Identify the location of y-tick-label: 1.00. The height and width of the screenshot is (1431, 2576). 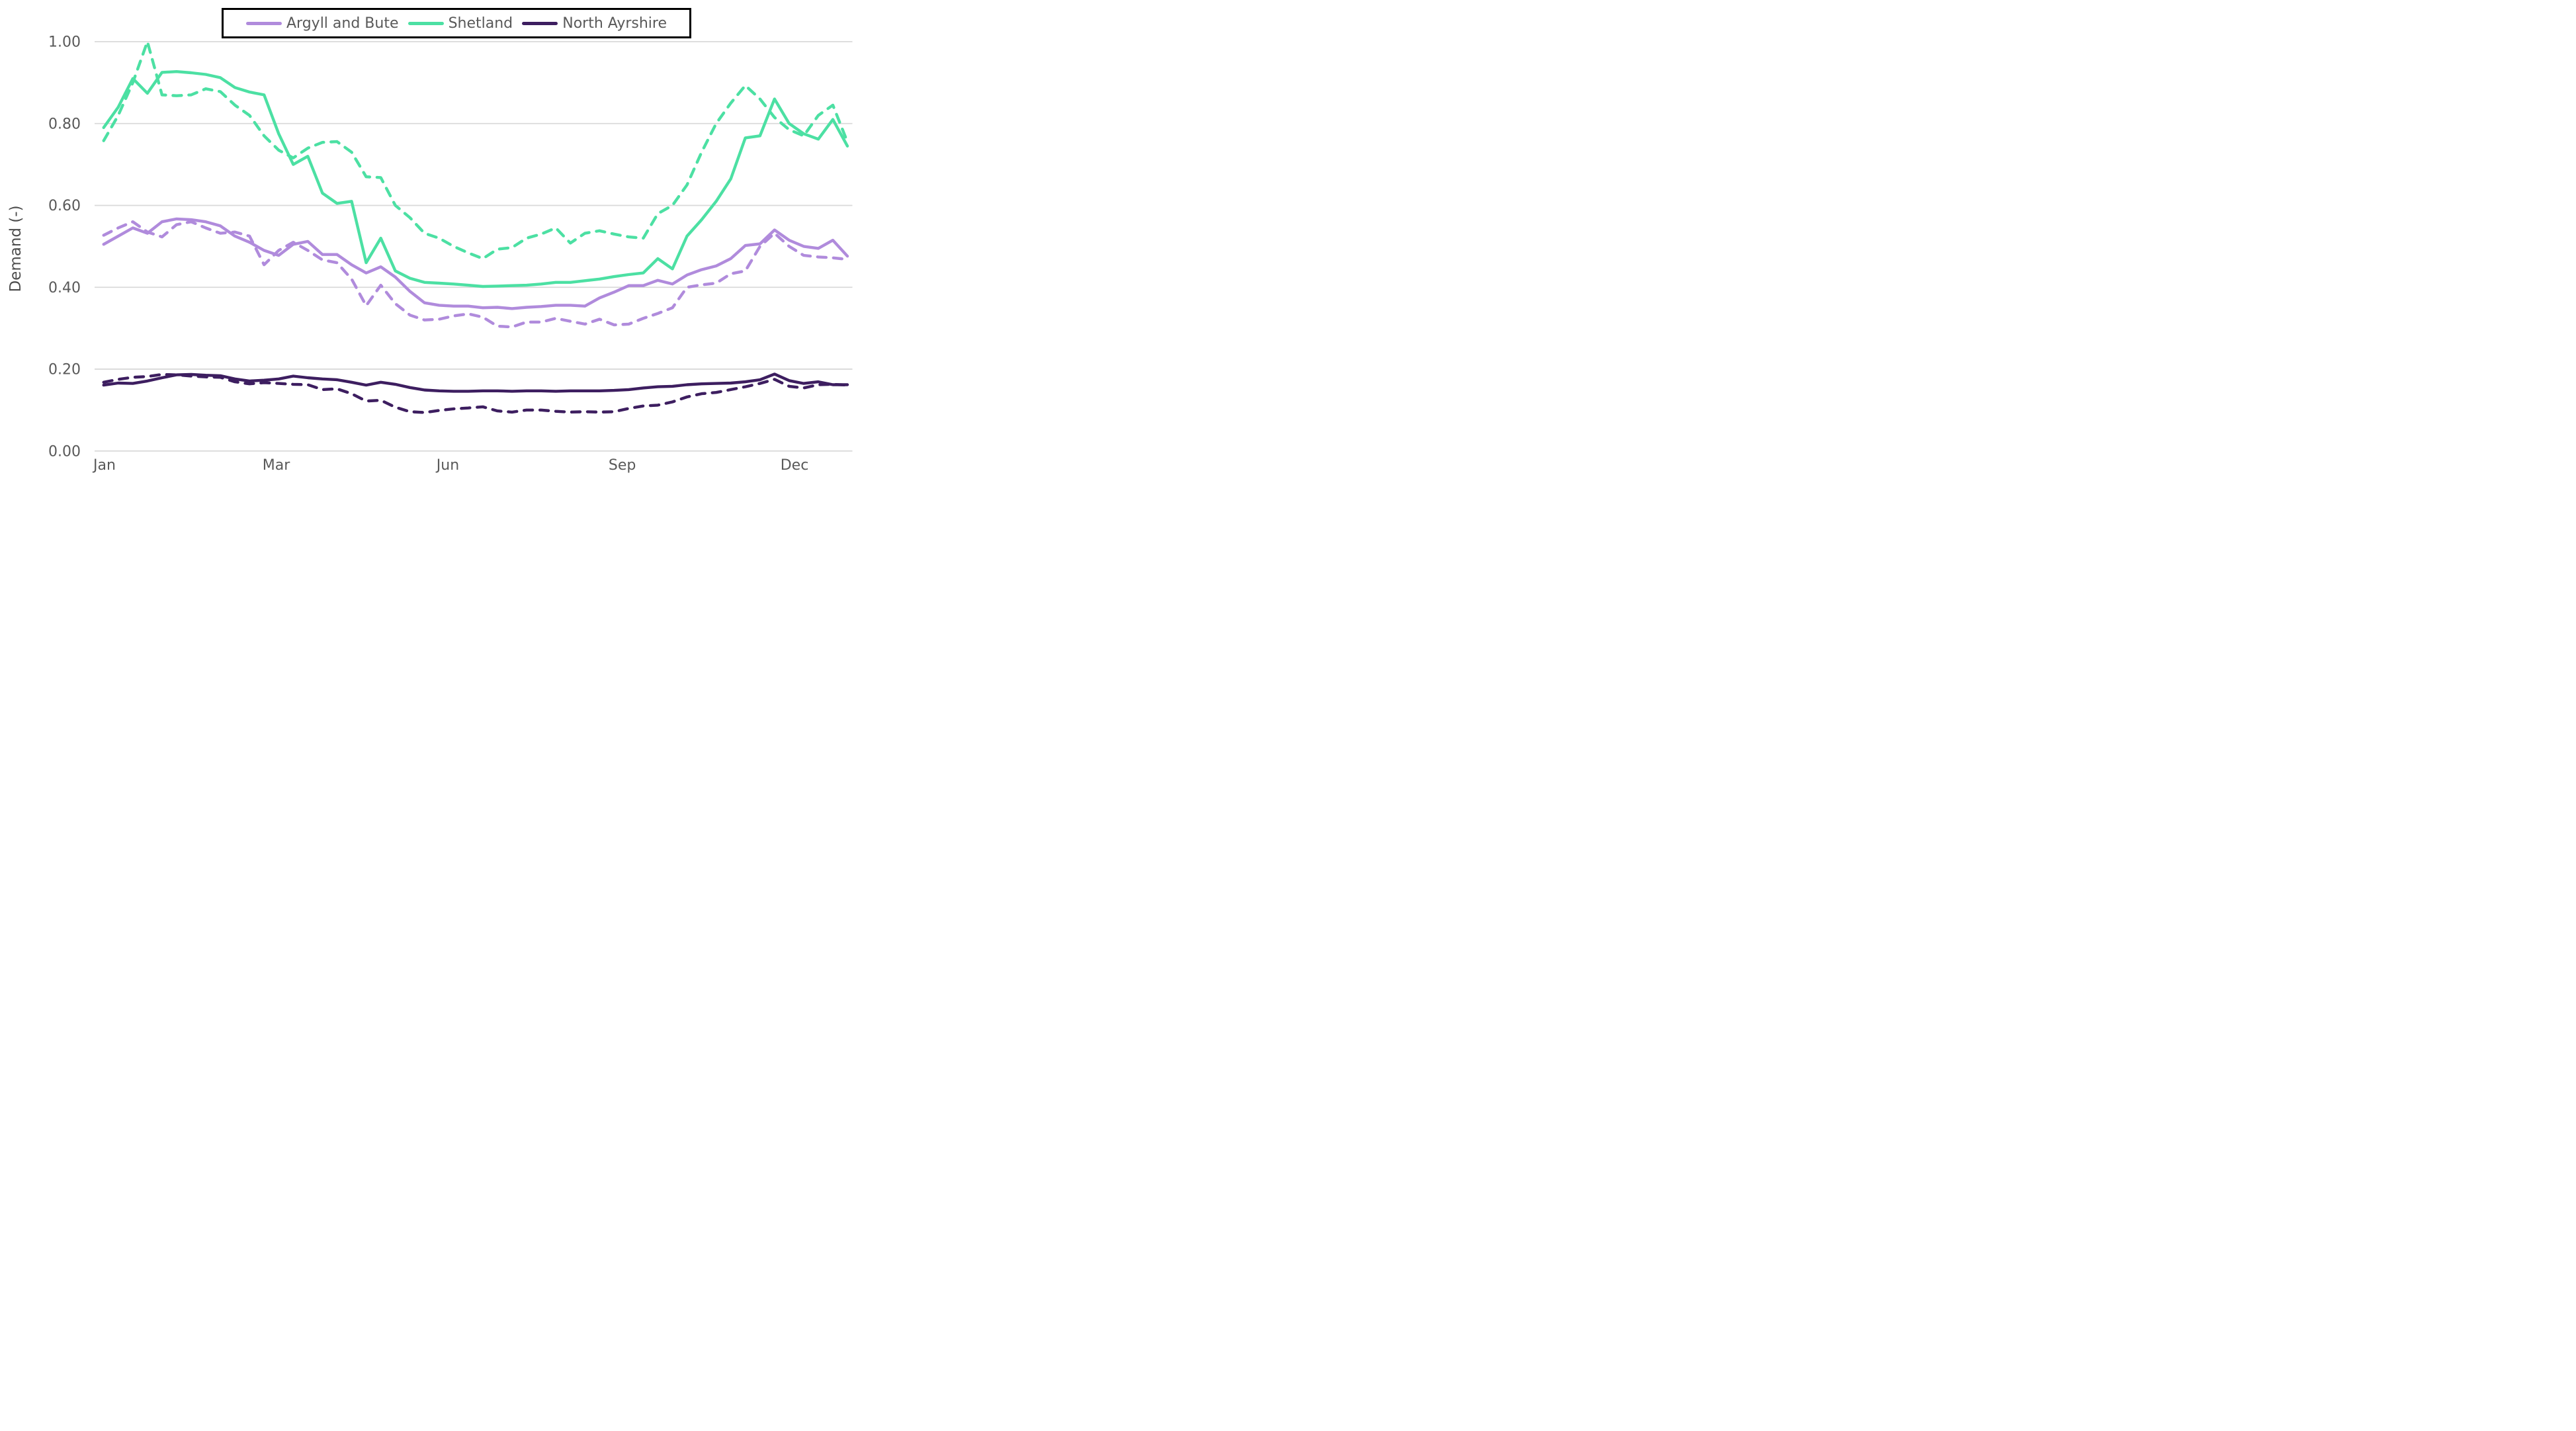
(64, 42).